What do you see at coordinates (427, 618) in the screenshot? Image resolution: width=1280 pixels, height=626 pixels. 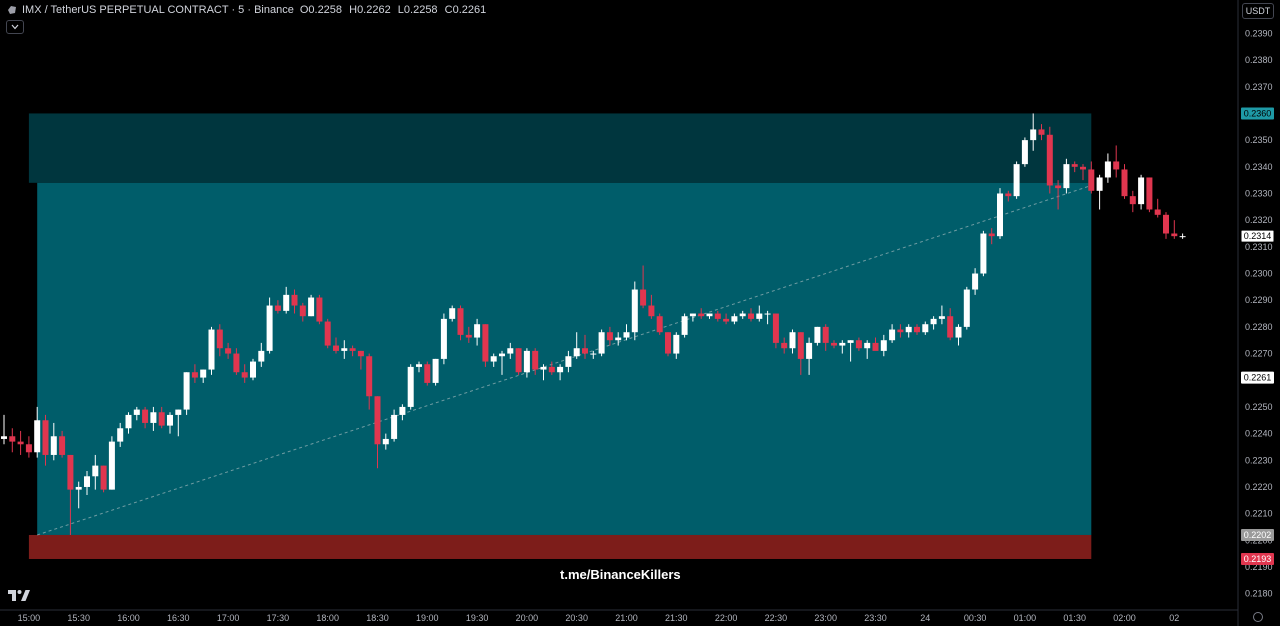 I see `time-tick-label: 19:00` at bounding box center [427, 618].